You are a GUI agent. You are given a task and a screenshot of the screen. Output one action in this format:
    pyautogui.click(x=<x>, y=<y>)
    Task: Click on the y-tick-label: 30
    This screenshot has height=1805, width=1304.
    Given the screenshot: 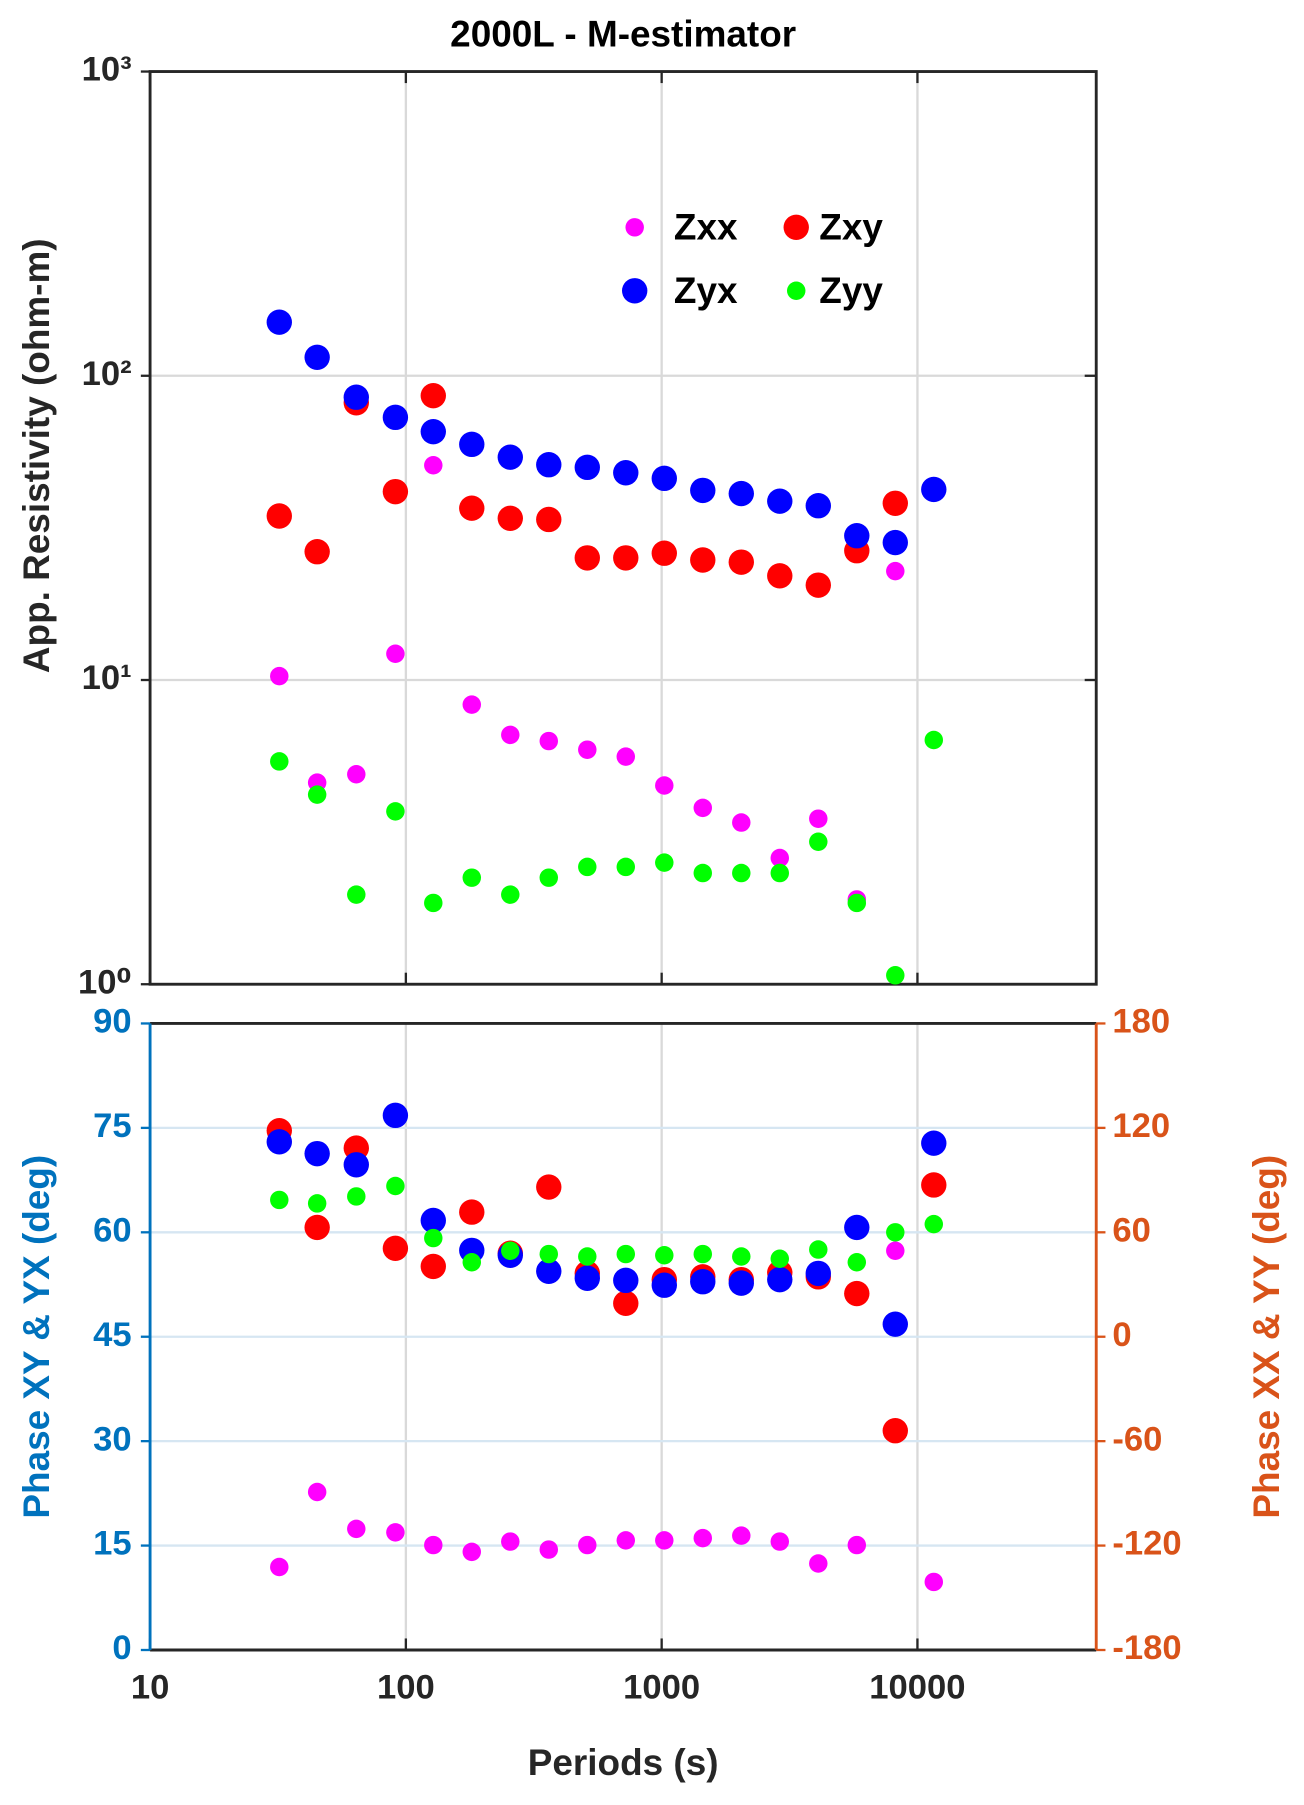 What is the action you would take?
    pyautogui.click(x=112, y=1439)
    